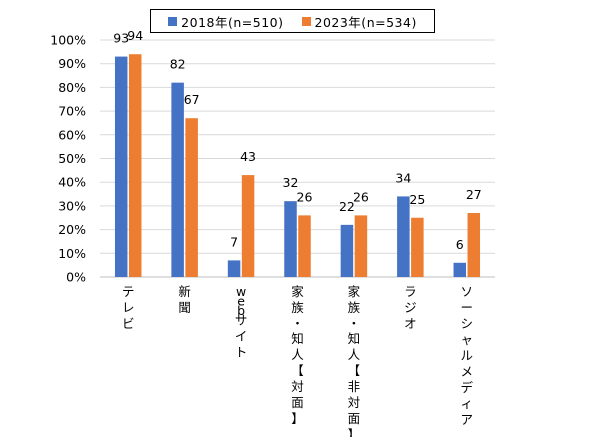  I want to click on data-label: 94, so click(135, 35).